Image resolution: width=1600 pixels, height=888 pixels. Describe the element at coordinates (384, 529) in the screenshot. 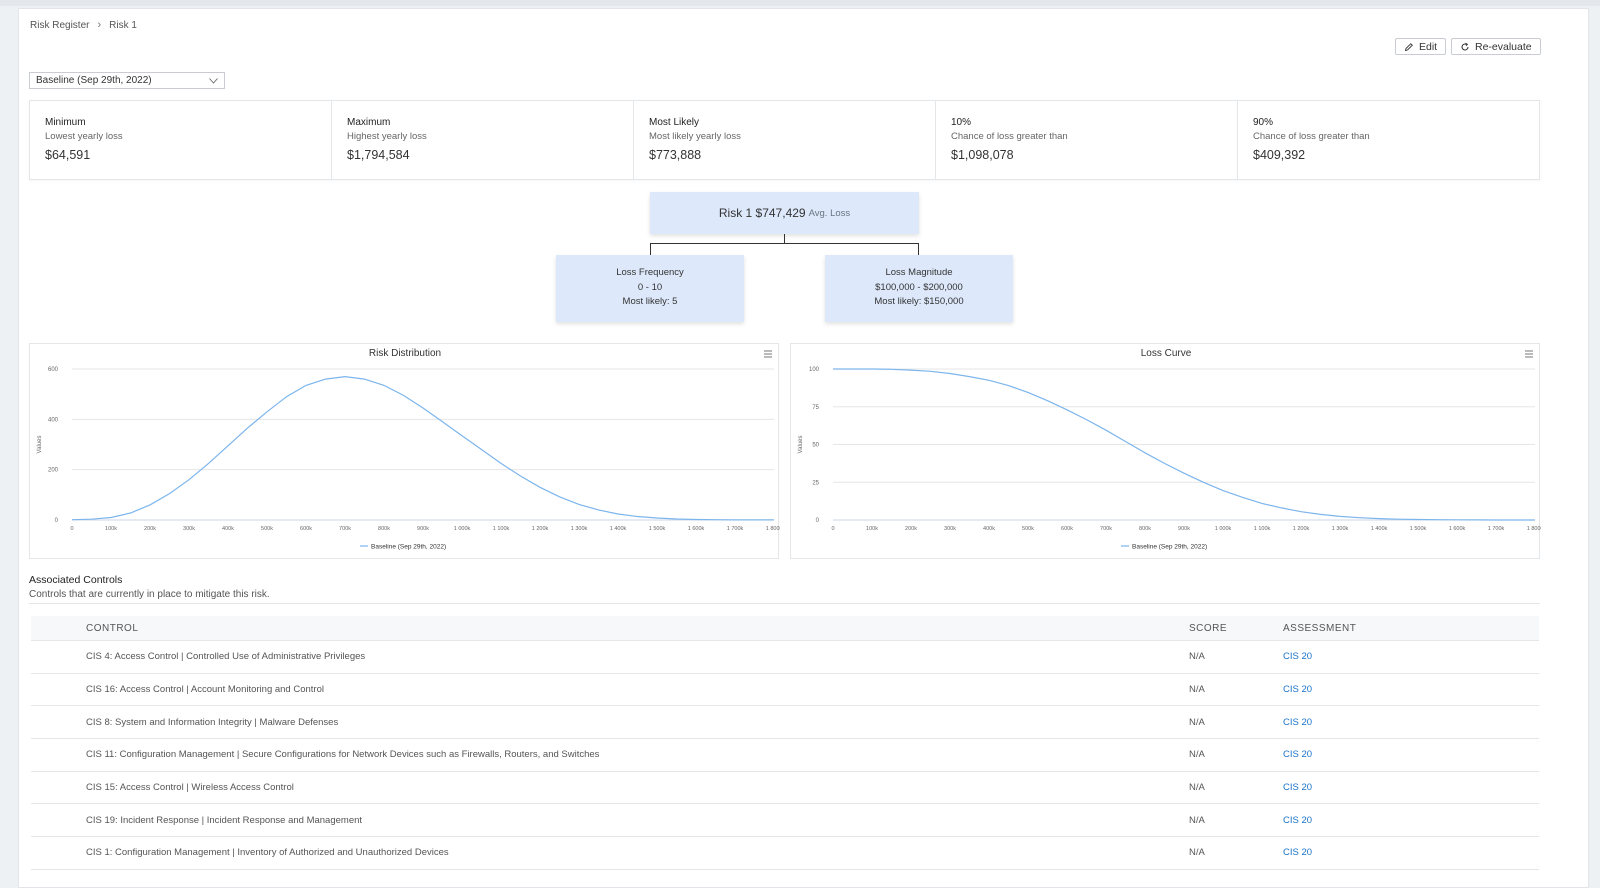

I see `x-tick-label: 800k` at that location.